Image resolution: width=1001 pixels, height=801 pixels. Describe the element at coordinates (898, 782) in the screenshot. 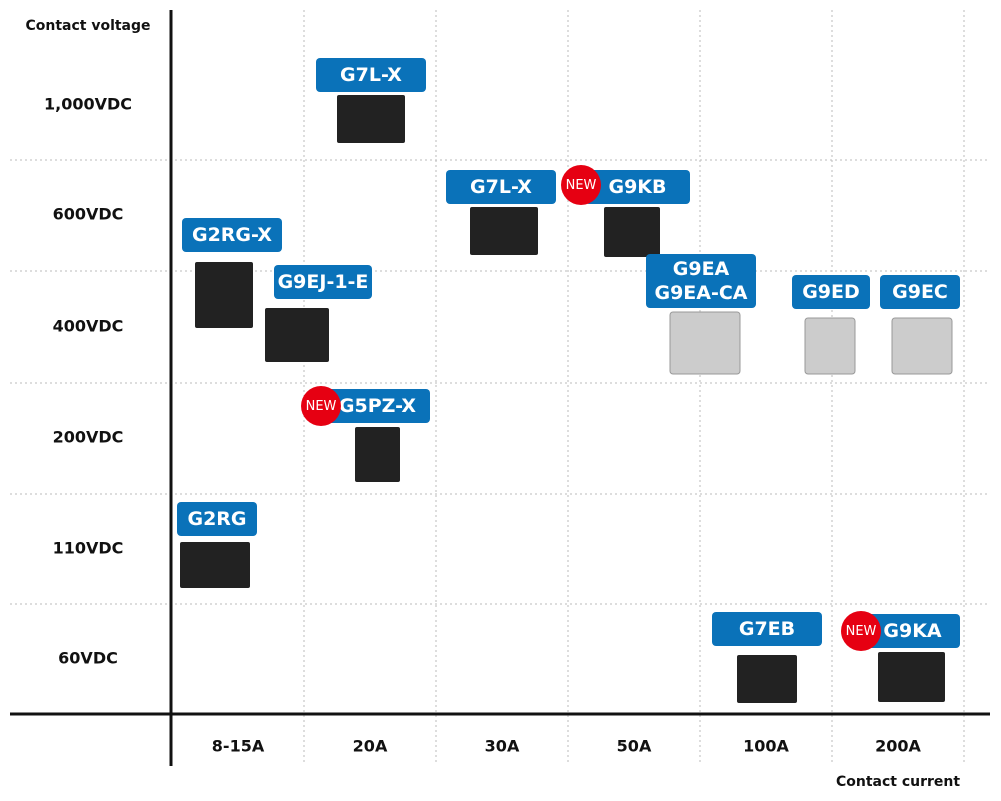

I see `x-axis-title: Contact current` at that location.